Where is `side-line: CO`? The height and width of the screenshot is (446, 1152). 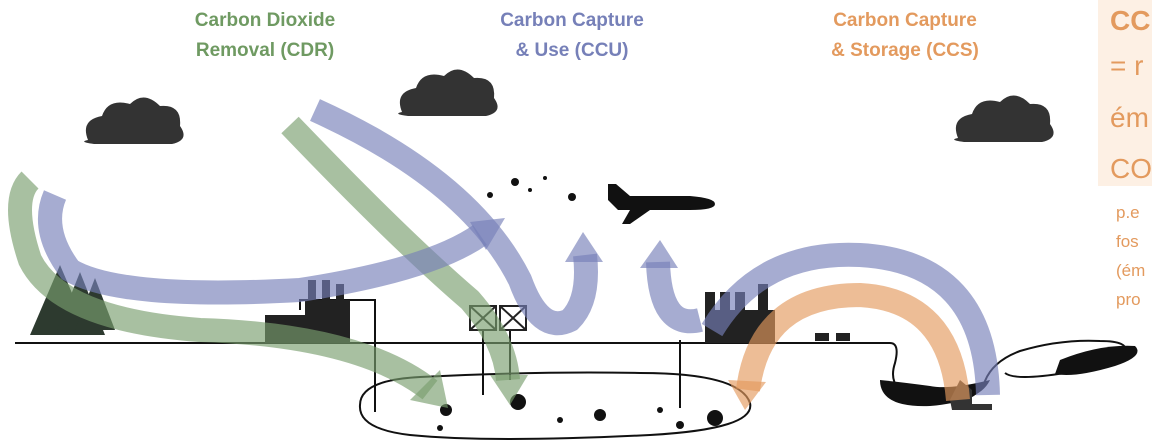 side-line: CO is located at coordinates (1131, 168).